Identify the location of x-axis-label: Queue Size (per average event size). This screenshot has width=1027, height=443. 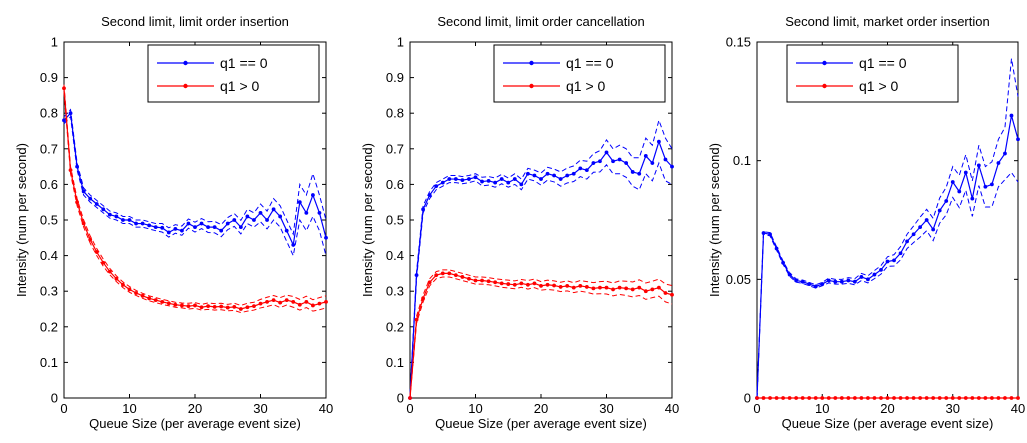
(888, 423).